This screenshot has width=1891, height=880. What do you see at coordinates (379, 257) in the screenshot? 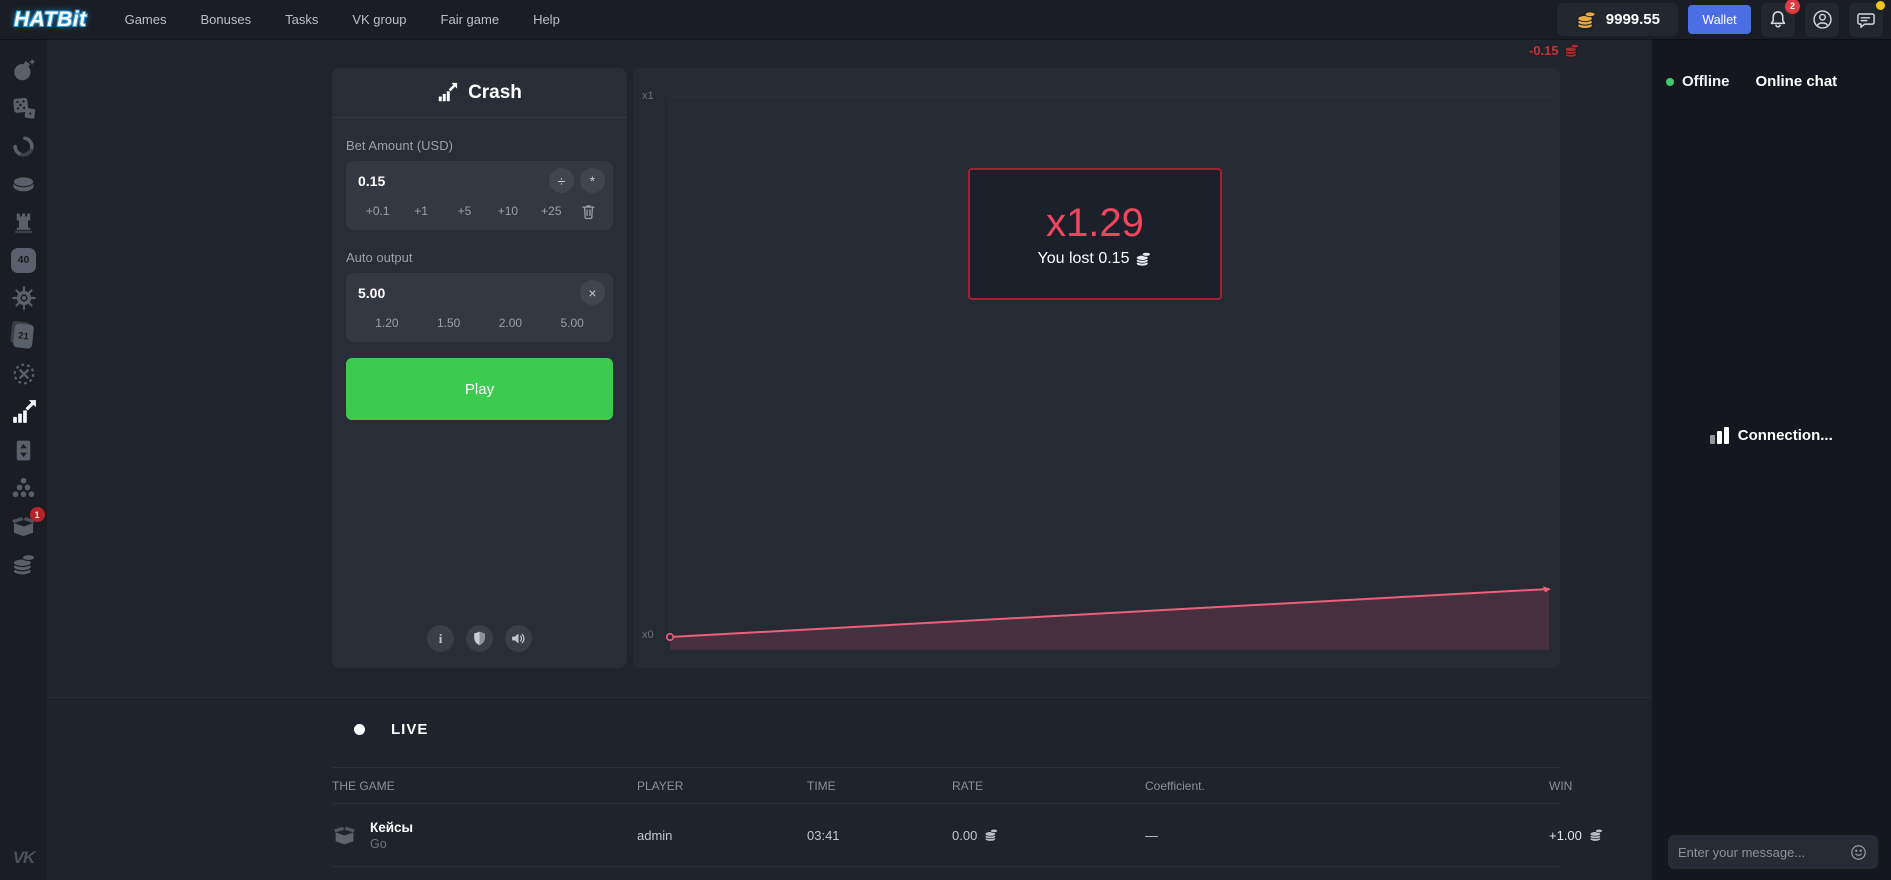
I see `auto-output-label: Auto output` at bounding box center [379, 257].